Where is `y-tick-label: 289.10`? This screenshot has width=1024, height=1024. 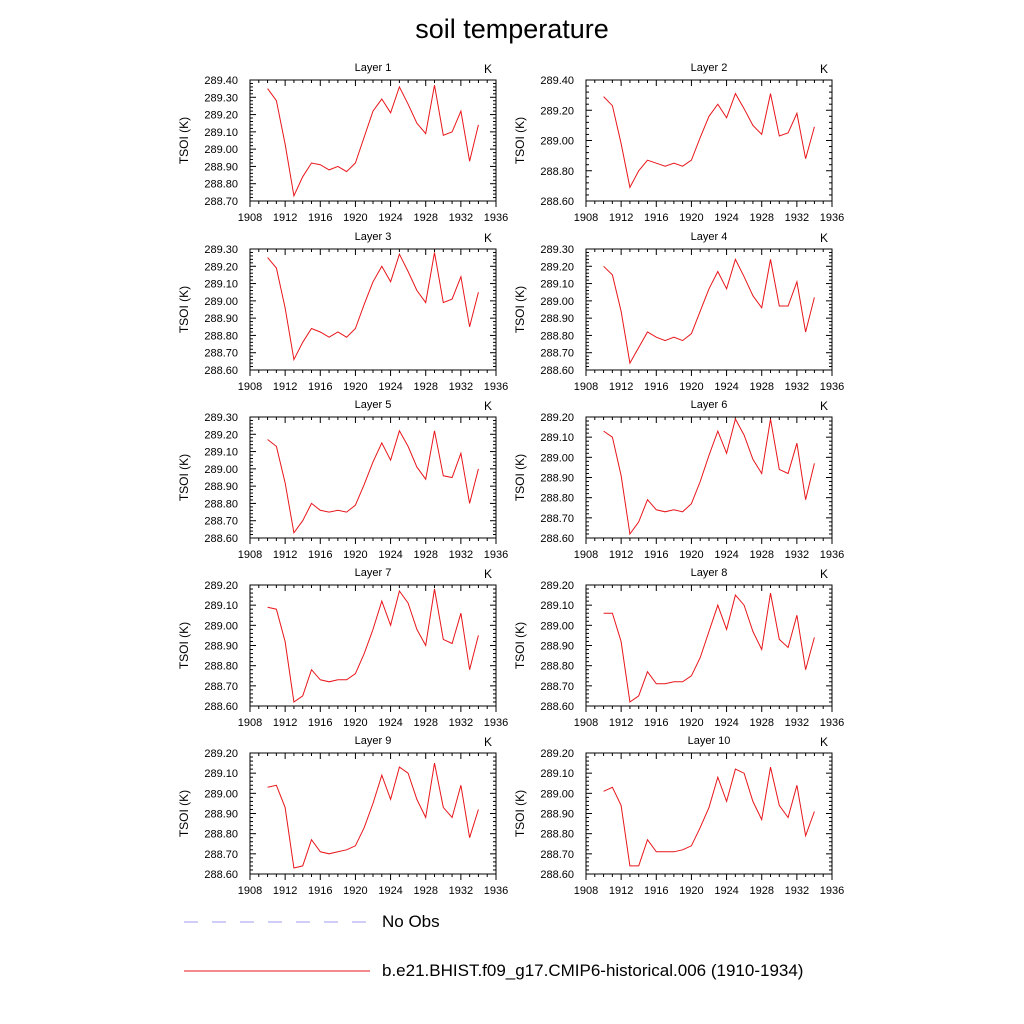
y-tick-label: 289.10 is located at coordinates (557, 438).